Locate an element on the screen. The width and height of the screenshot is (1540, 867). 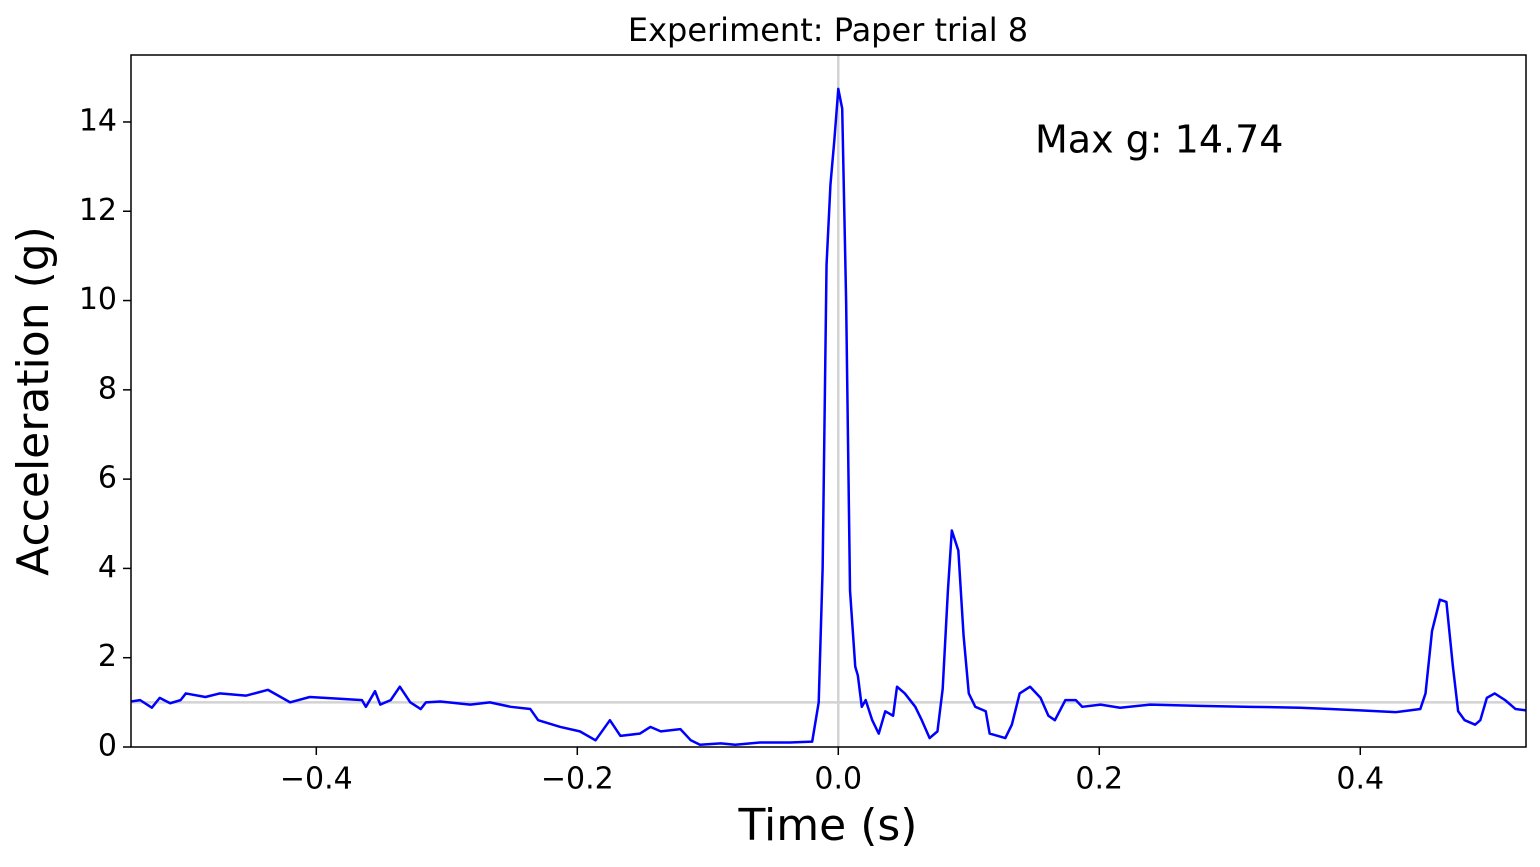
x-tick-label: 0.2 is located at coordinates (1099, 779).